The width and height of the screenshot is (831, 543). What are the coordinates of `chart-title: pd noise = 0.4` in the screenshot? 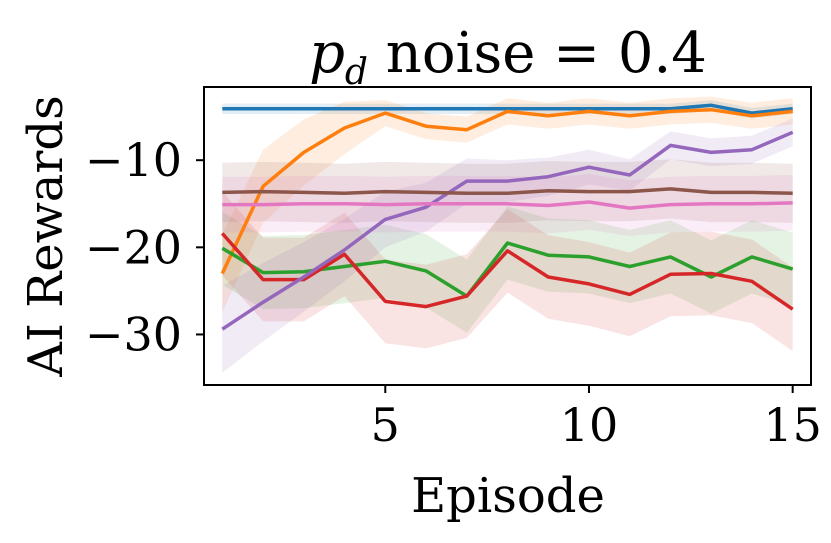 It's located at (508, 57).